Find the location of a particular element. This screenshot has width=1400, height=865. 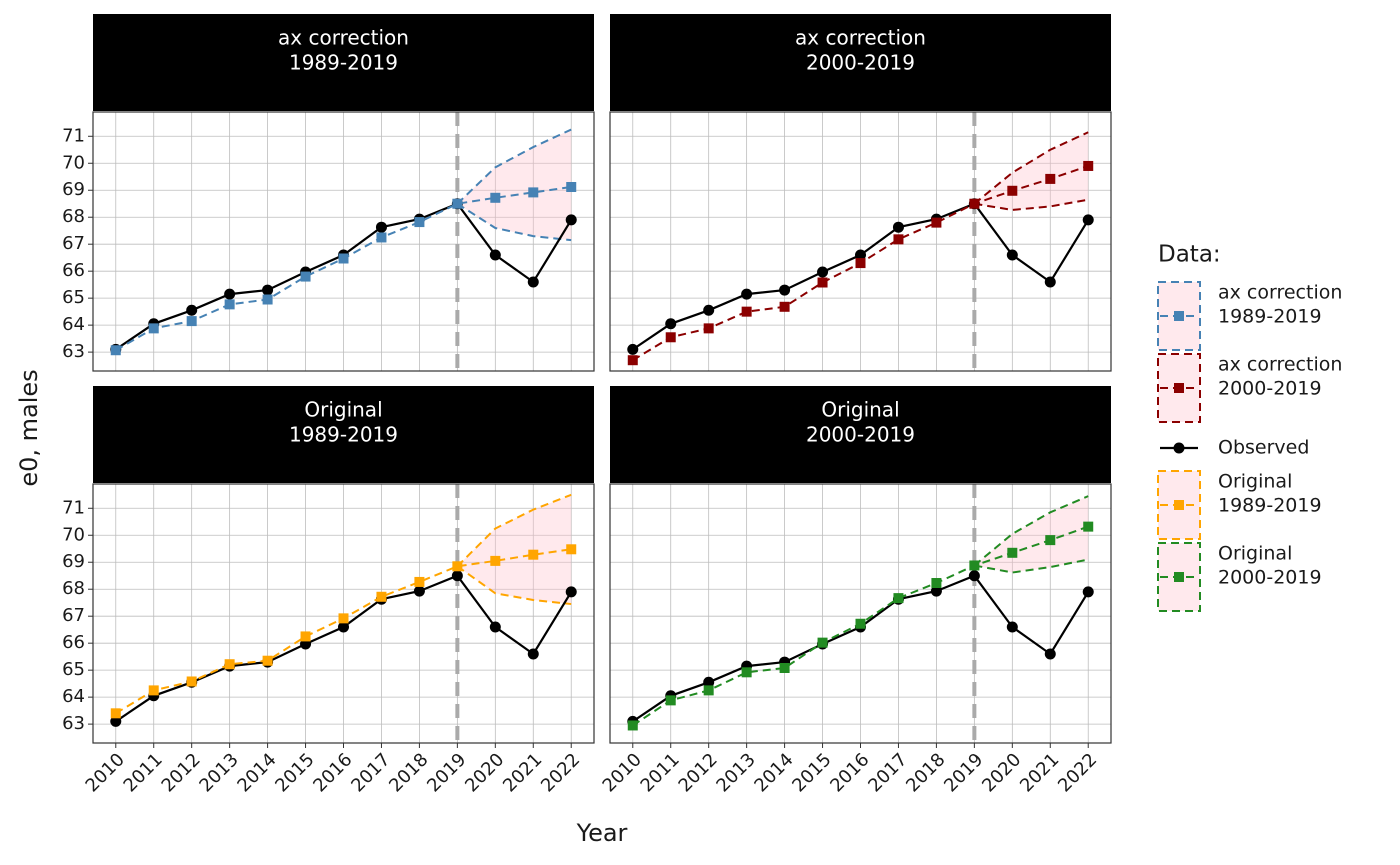

y-tick-label: 65 is located at coordinates (73, 297).